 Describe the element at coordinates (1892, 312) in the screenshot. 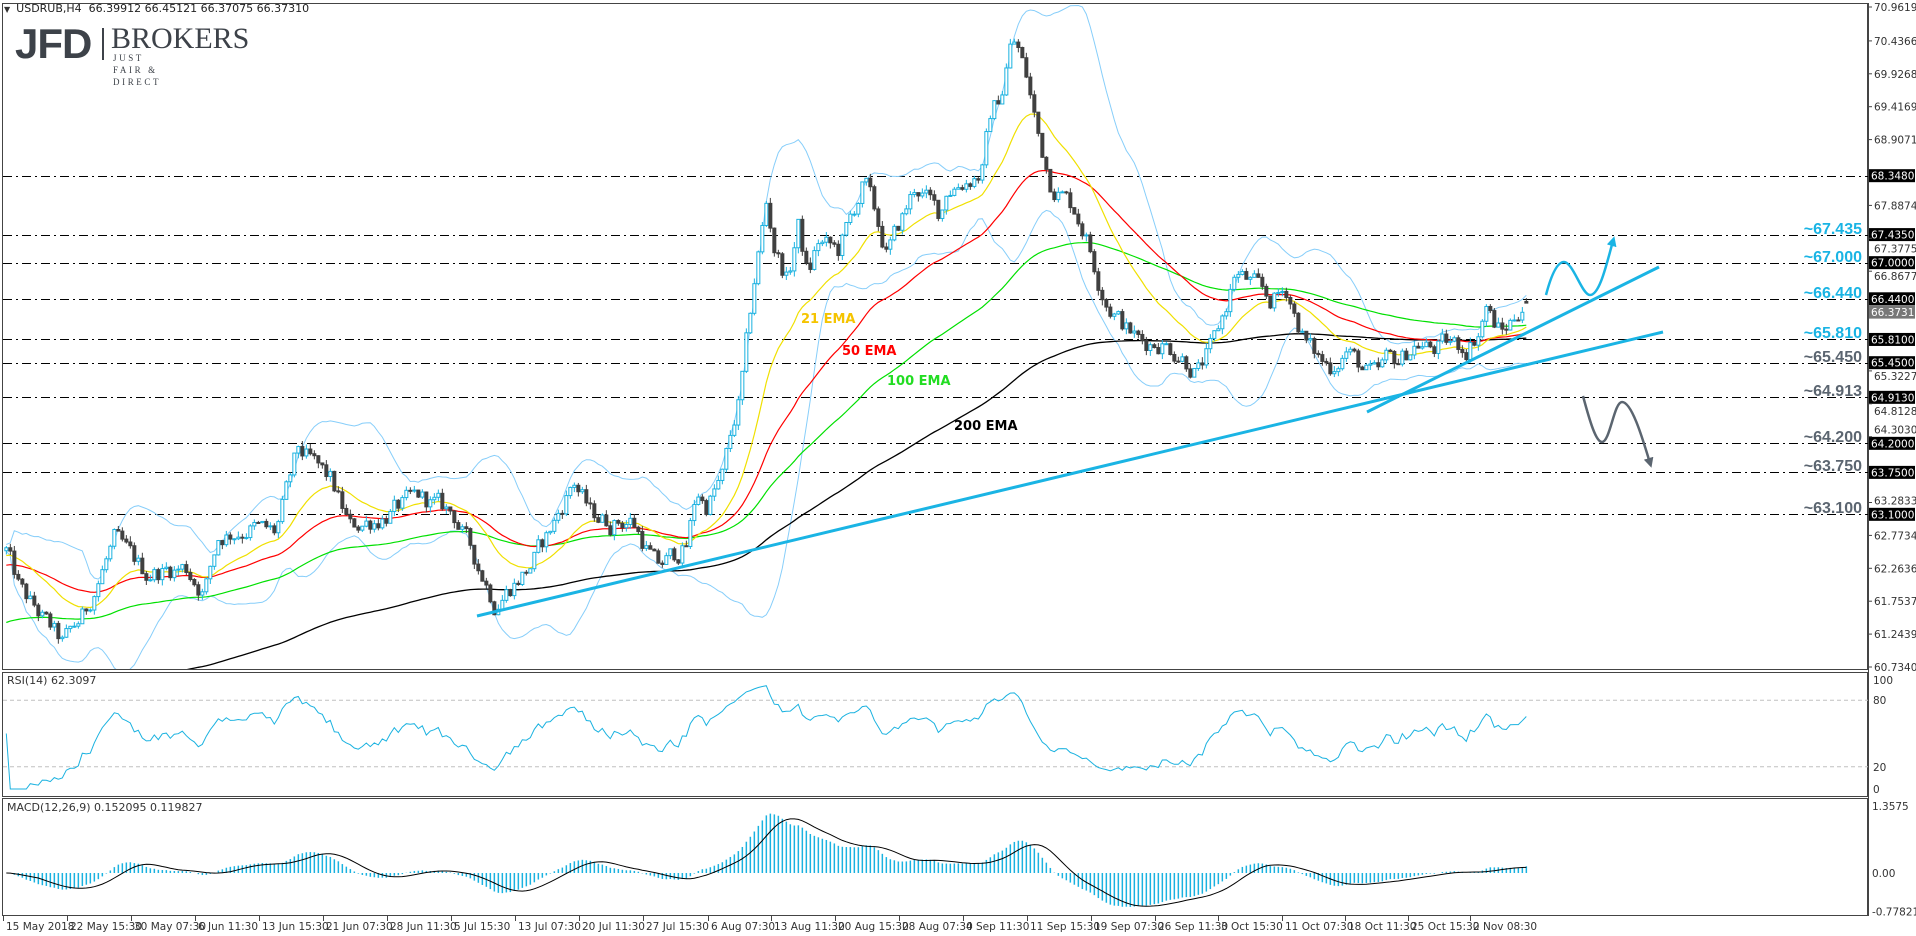

I see `current-price-tag` at that location.